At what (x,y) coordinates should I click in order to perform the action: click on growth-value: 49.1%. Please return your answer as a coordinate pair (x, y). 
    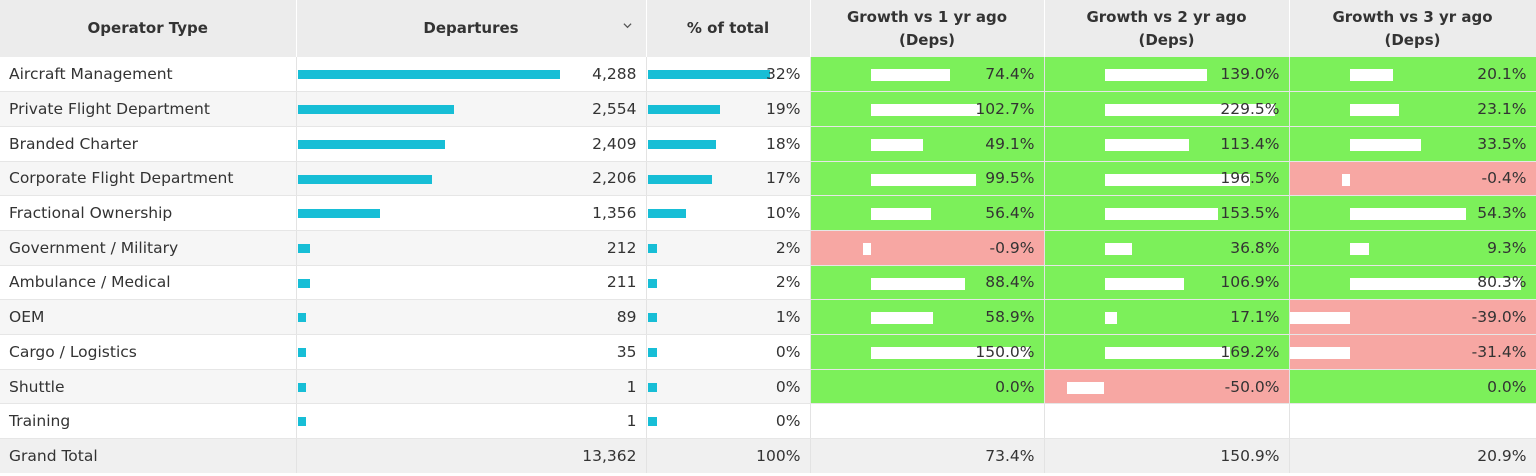
    Looking at the image, I should click on (1010, 143).